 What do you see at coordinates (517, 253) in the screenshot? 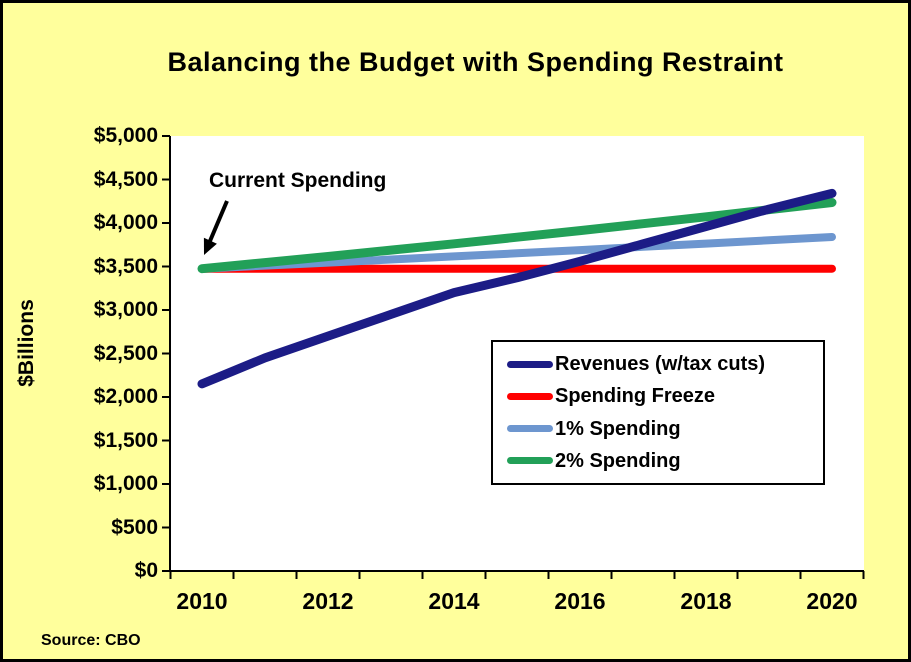
I see `series-line-1-spending` at bounding box center [517, 253].